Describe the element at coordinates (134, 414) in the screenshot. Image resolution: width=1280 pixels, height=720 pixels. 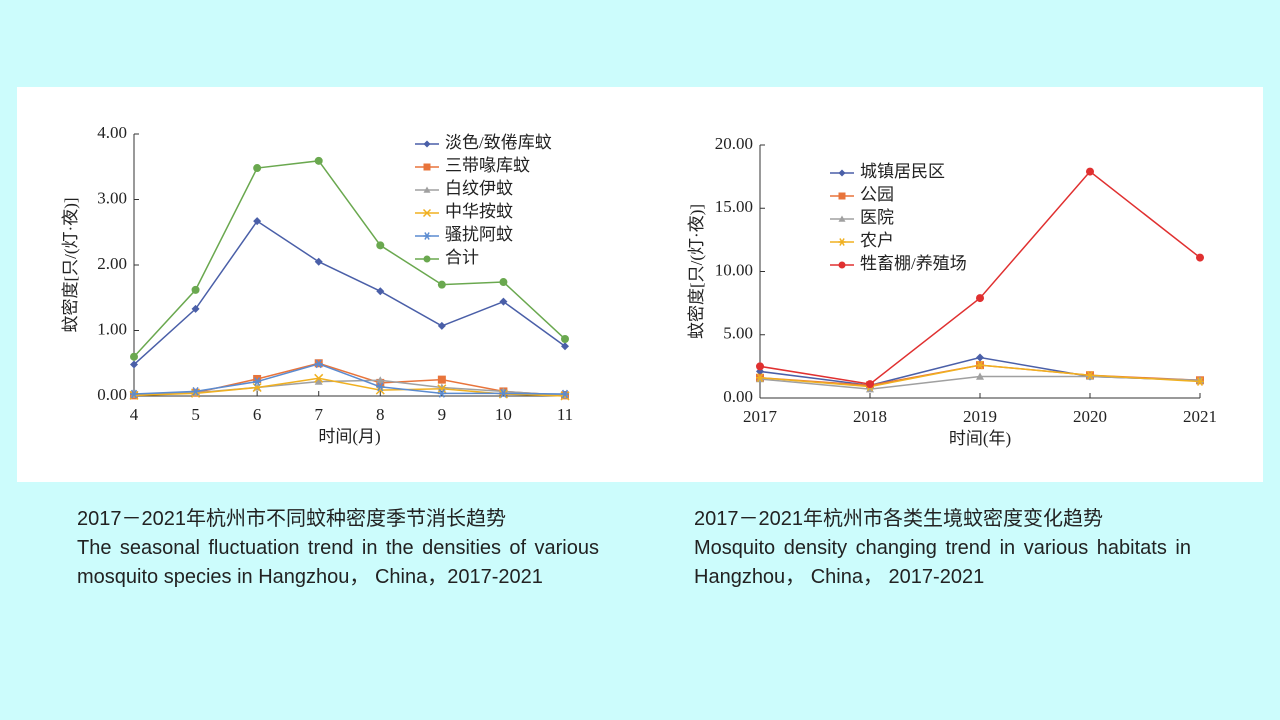
I see `x-tick-label: 4` at that location.